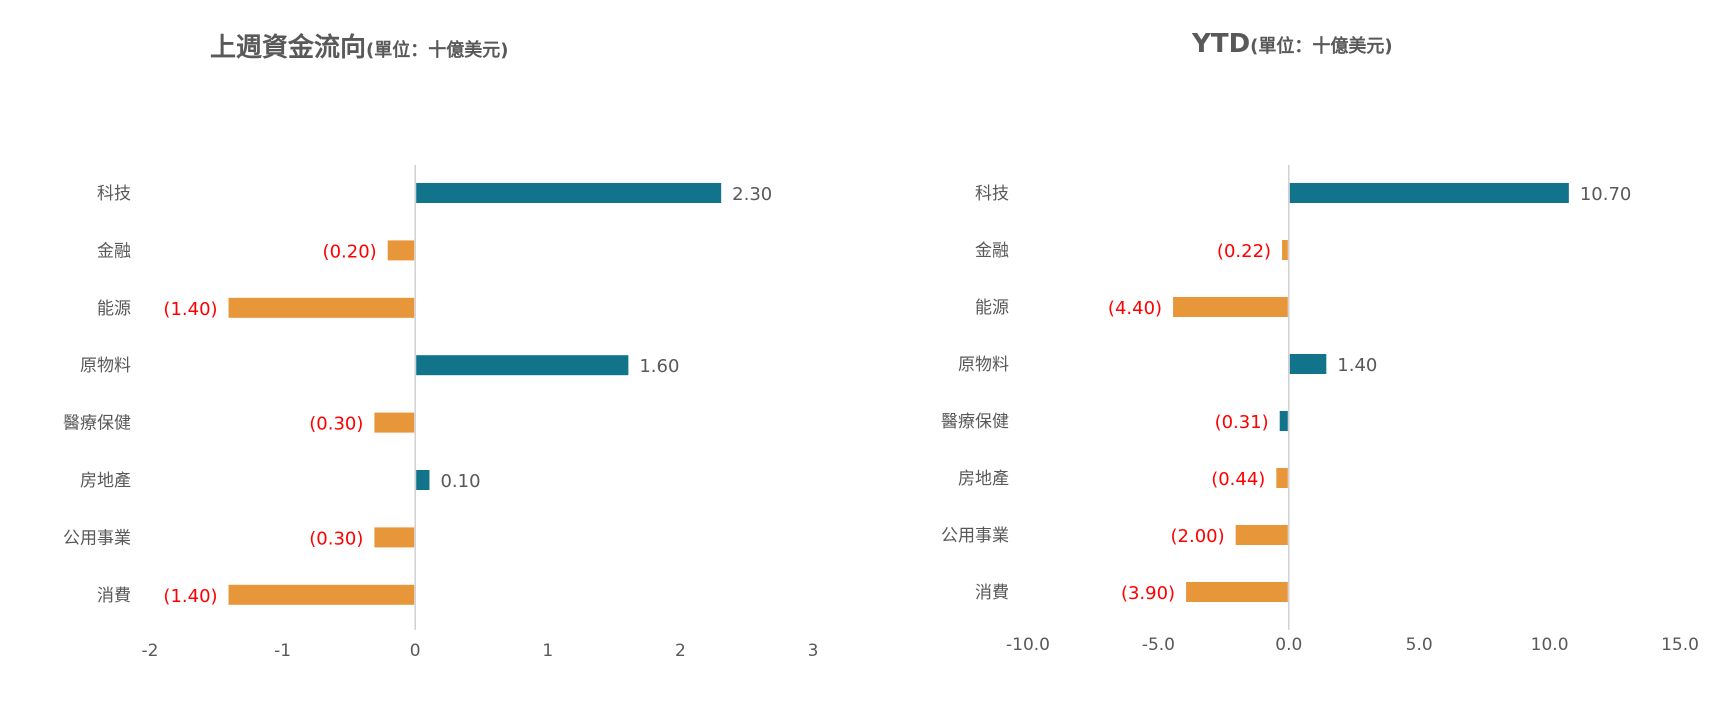 The width and height of the screenshot is (1724, 718). I want to click on chart1-x-tick-label: 1, so click(547, 651).